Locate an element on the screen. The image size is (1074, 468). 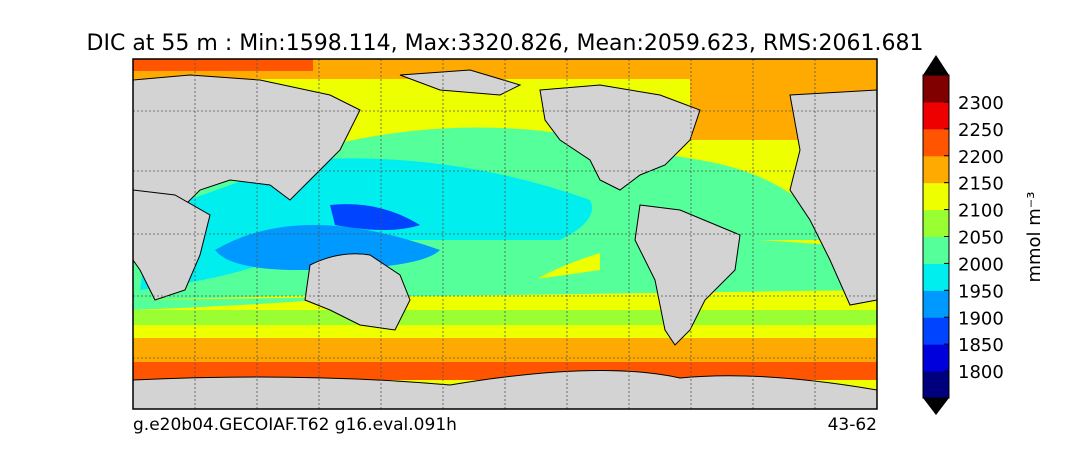
colorbar-tick-label: 1900 is located at coordinates (981, 318).